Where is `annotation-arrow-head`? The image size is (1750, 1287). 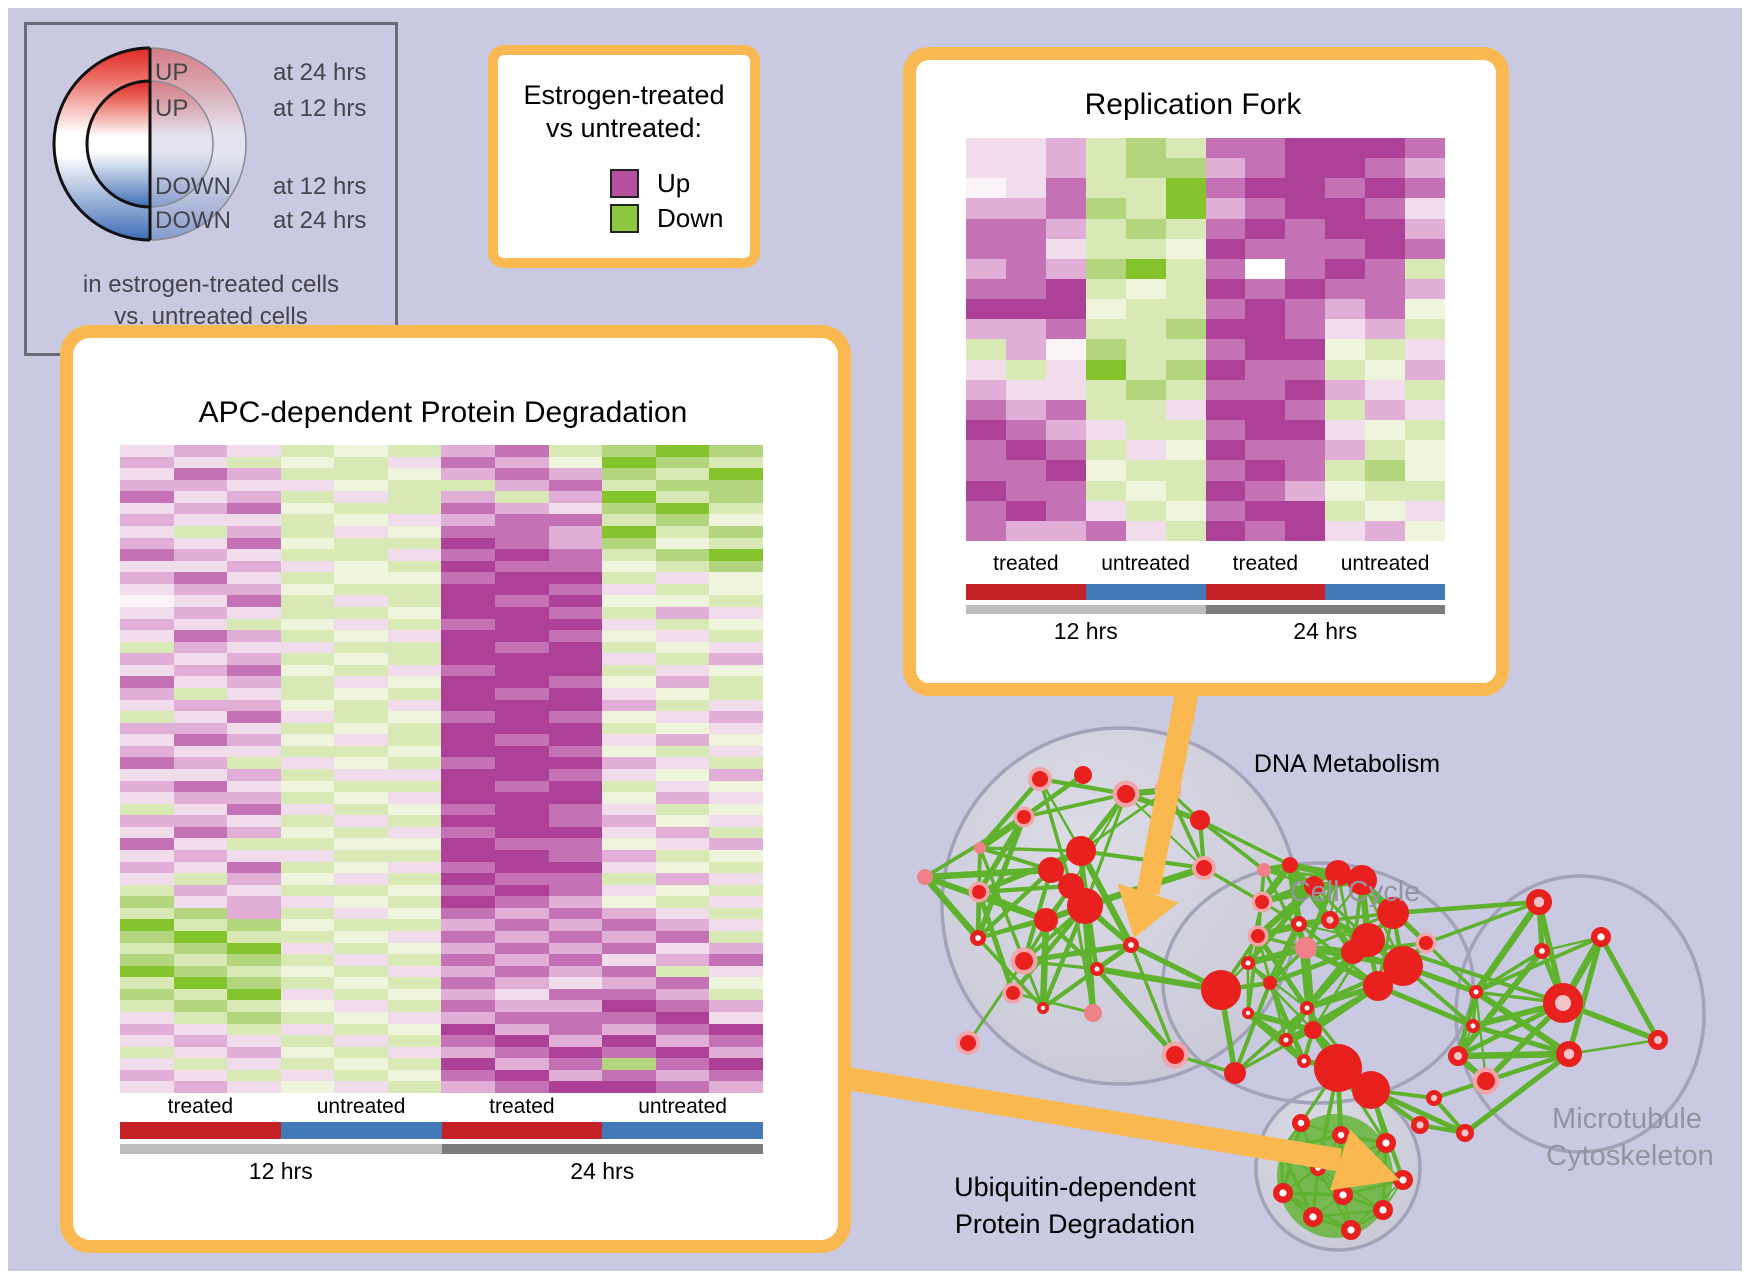
annotation-arrow-head is located at coordinates (1364, 1160).